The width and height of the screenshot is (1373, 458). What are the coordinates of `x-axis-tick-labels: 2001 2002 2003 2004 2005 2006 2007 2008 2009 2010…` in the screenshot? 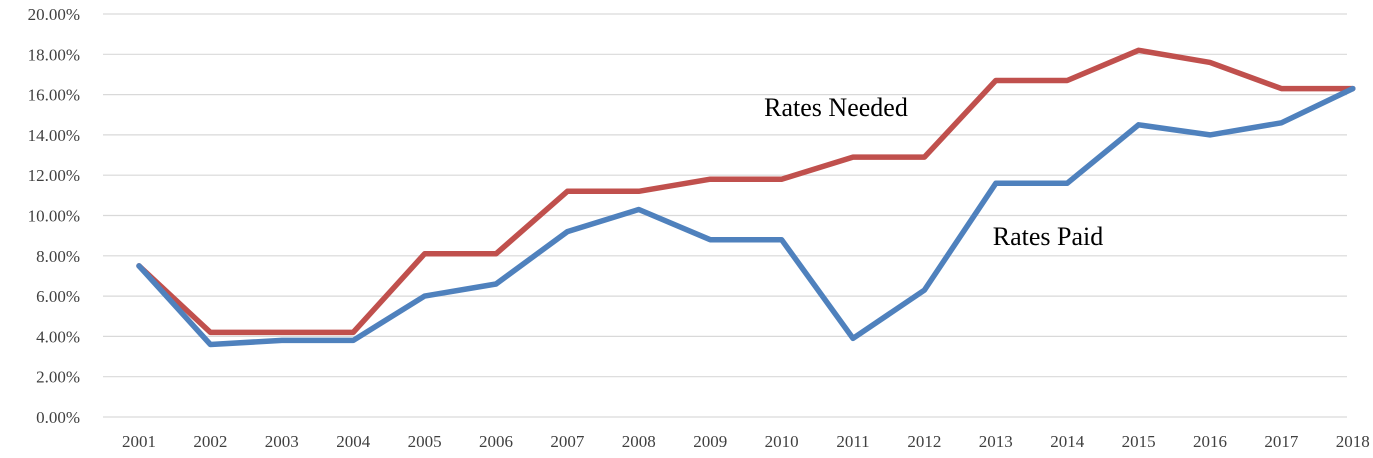 It's located at (746, 441).